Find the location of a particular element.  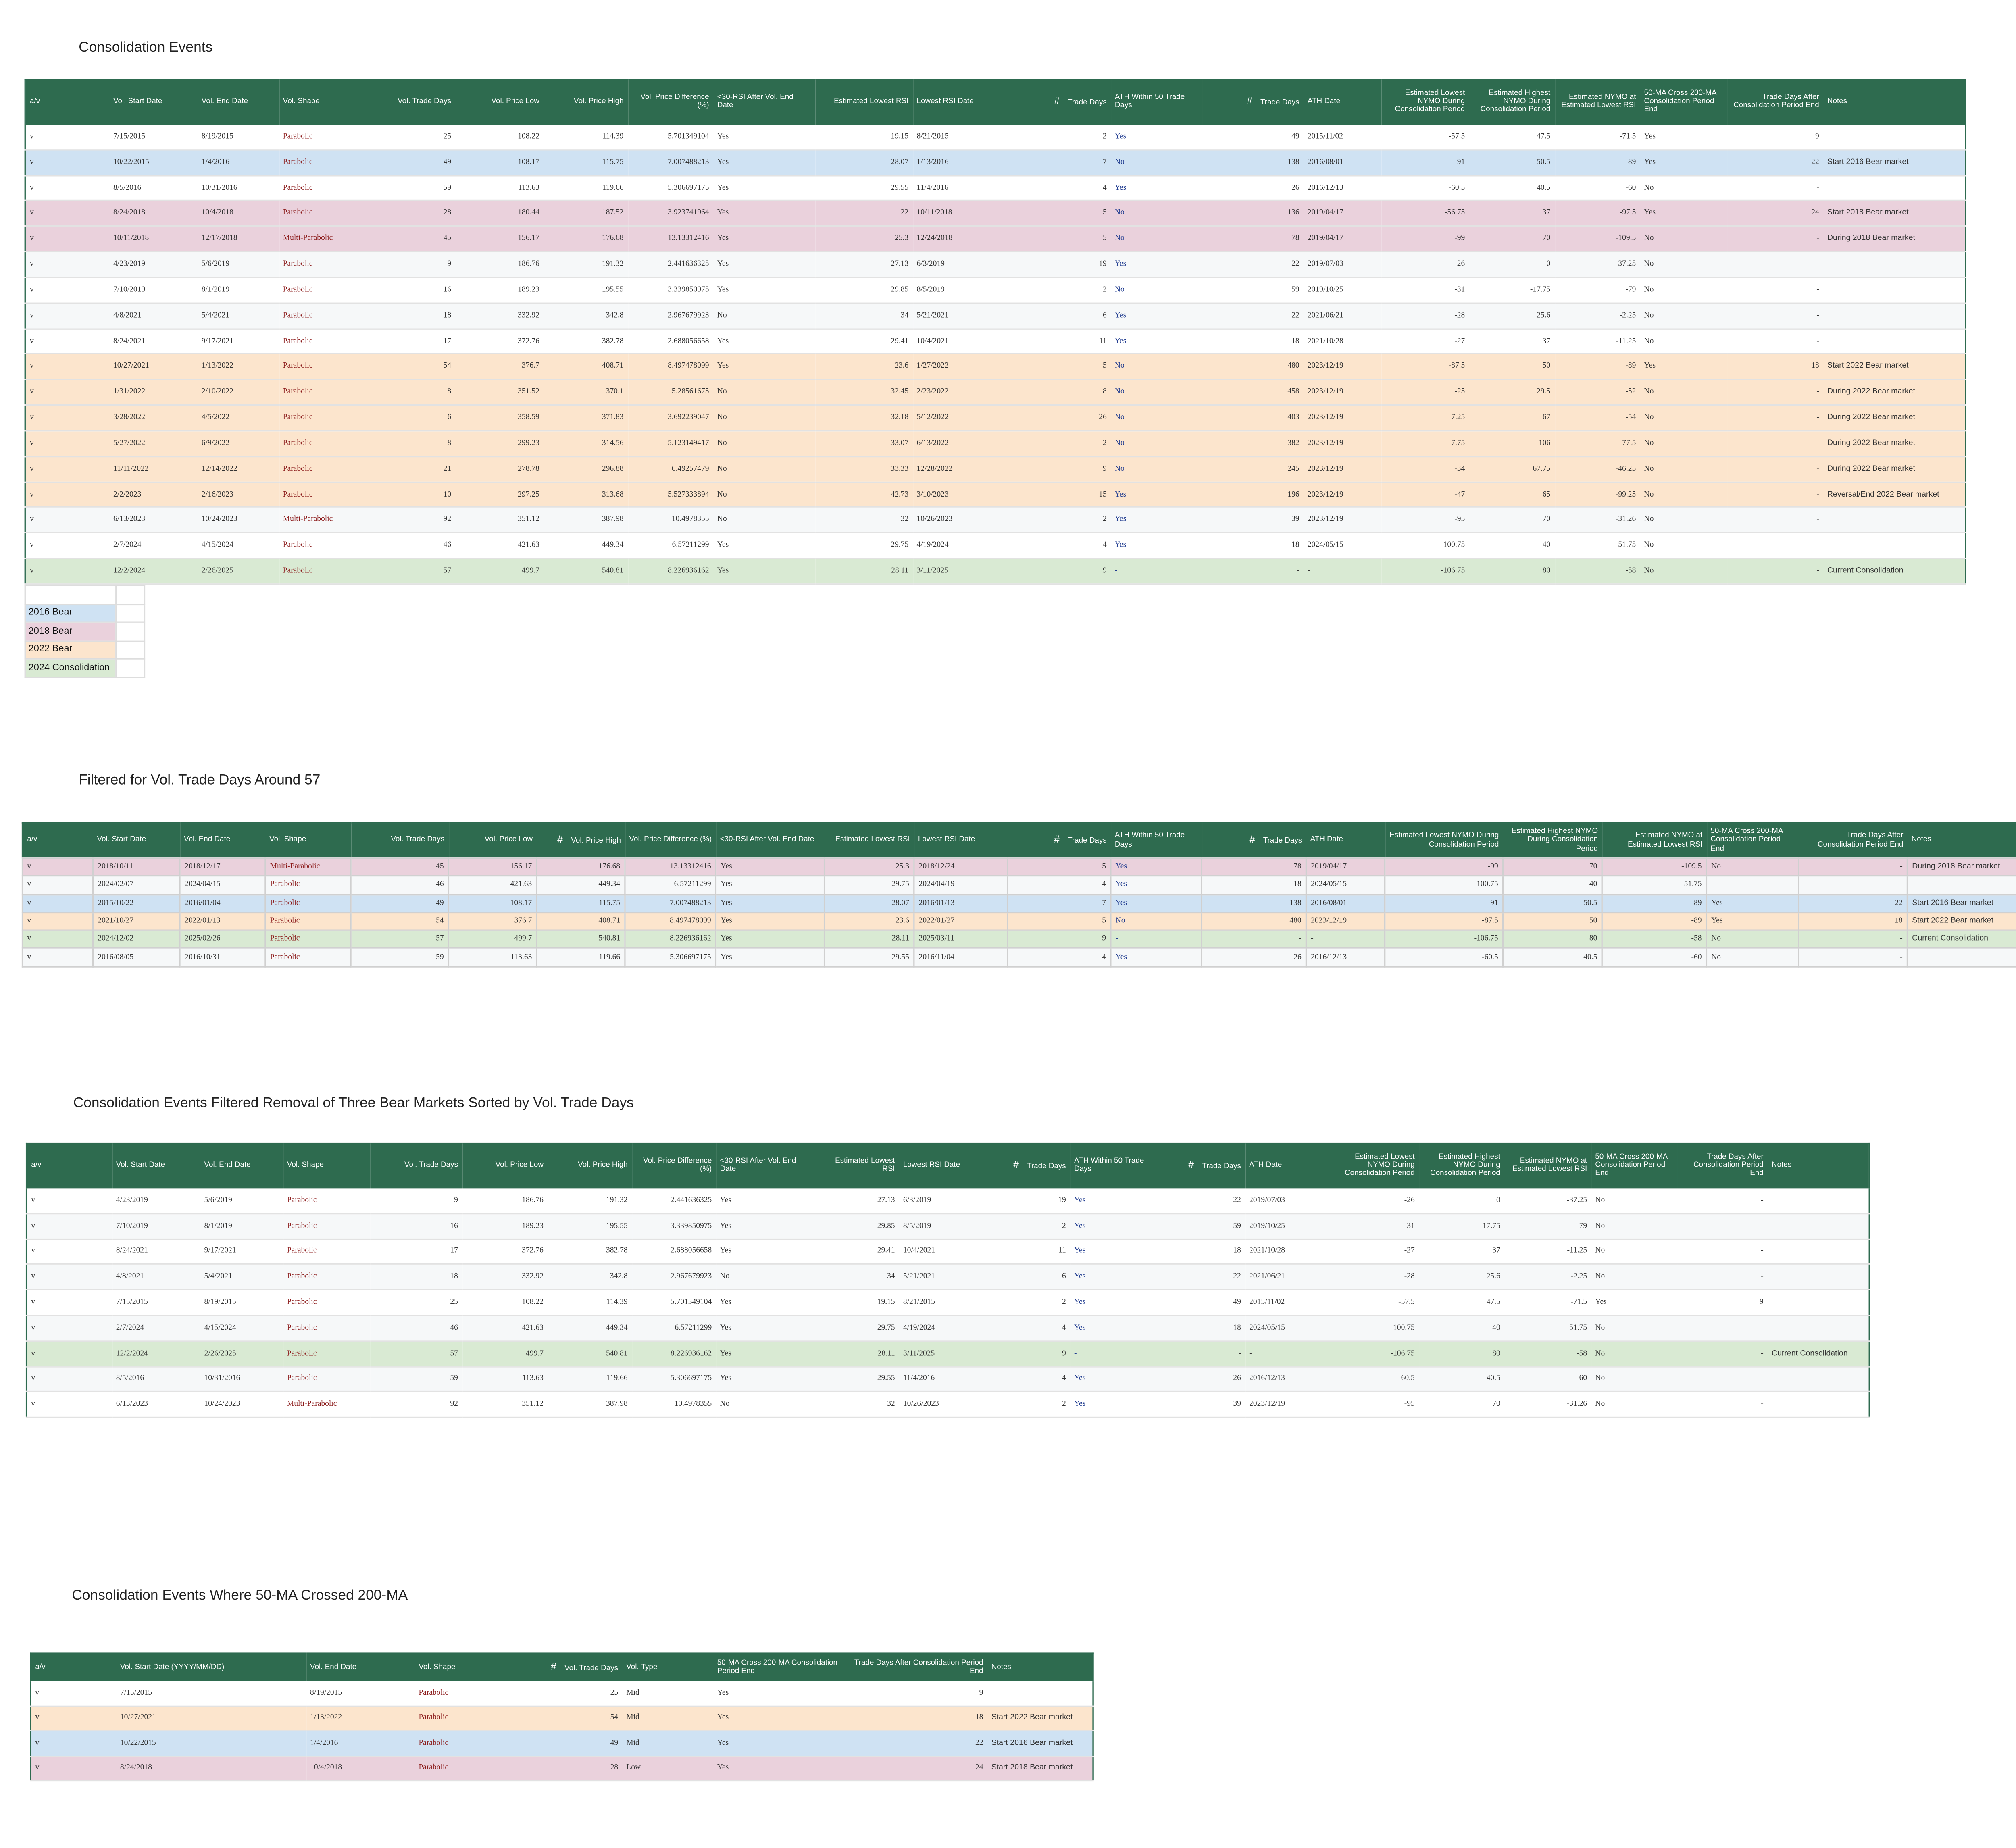

table-cell: 10/4/2018 is located at coordinates (360, 1769).